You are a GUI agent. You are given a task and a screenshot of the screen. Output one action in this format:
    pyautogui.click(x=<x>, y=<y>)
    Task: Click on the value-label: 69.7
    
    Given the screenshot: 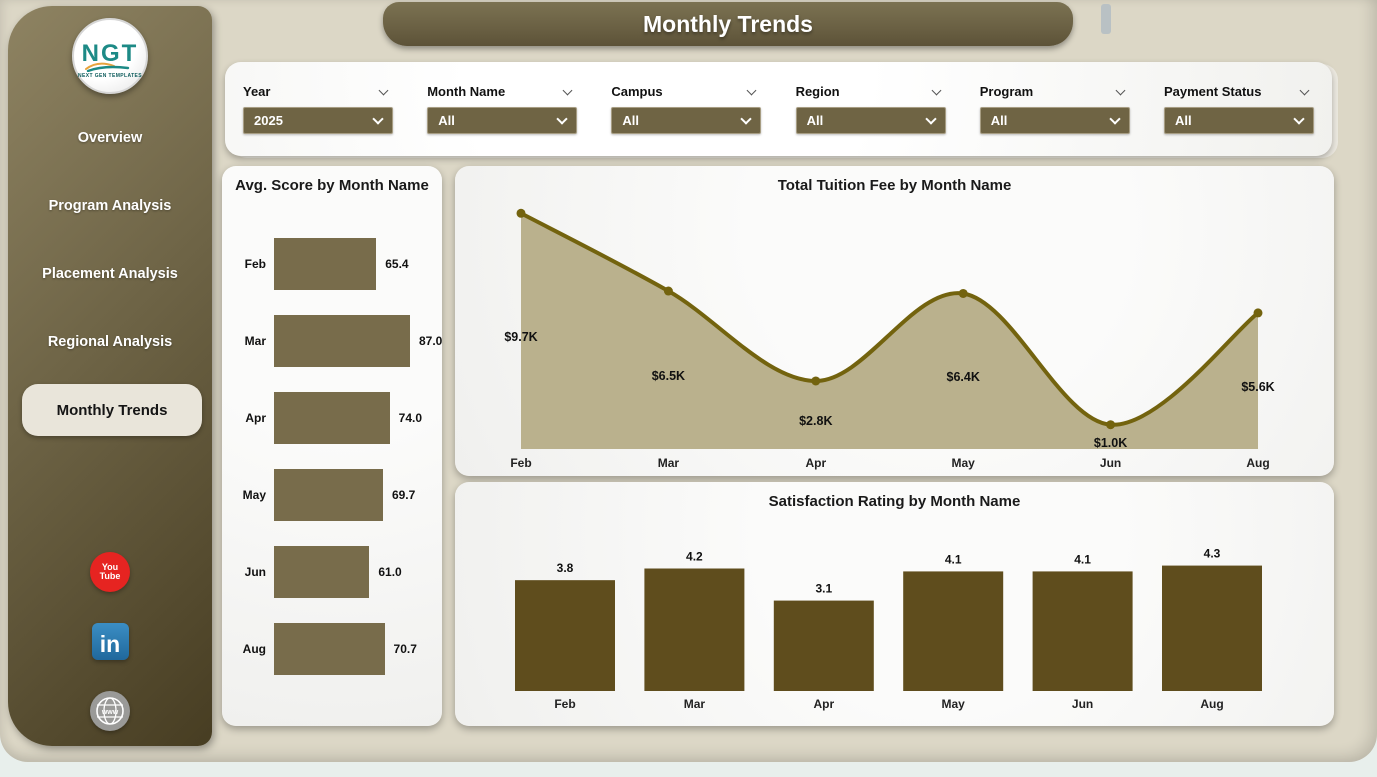 What is the action you would take?
    pyautogui.click(x=403, y=495)
    